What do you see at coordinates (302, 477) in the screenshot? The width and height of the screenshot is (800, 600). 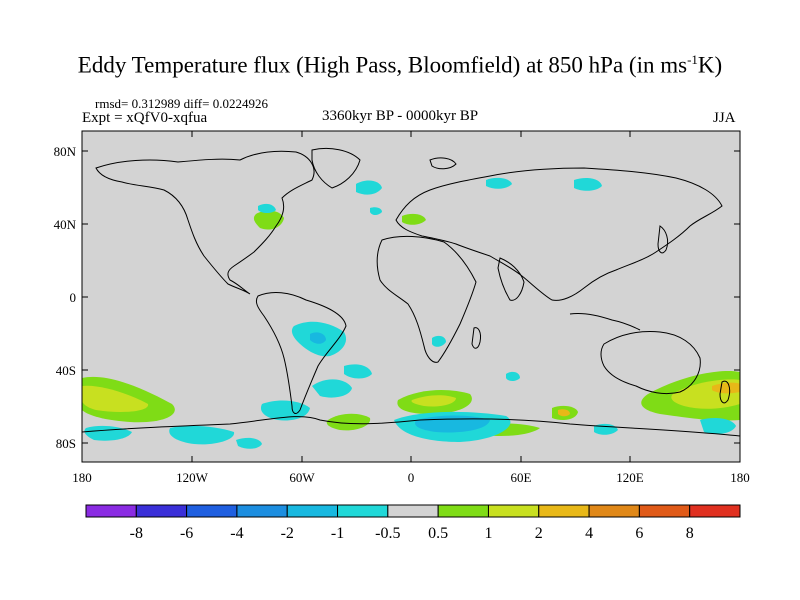 I see `lon-label-60w: 60W` at bounding box center [302, 477].